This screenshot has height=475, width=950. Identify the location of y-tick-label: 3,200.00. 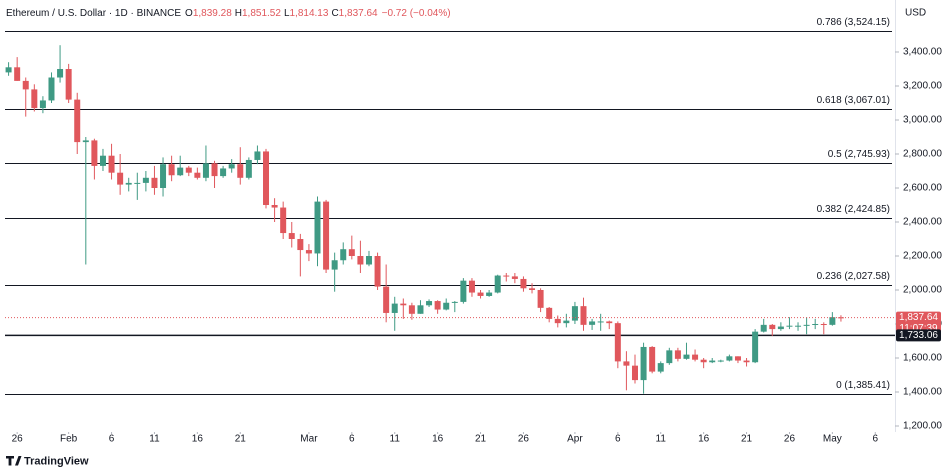
(922, 86).